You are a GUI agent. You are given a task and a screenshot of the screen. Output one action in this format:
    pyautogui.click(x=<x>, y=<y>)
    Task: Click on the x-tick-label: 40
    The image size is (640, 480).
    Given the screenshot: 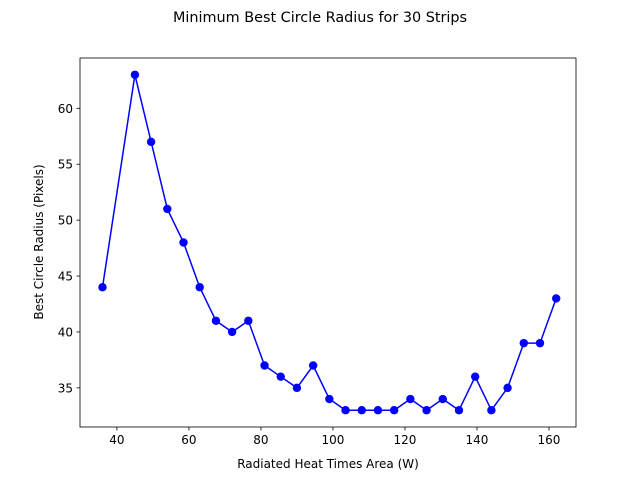 What is the action you would take?
    pyautogui.click(x=116, y=440)
    